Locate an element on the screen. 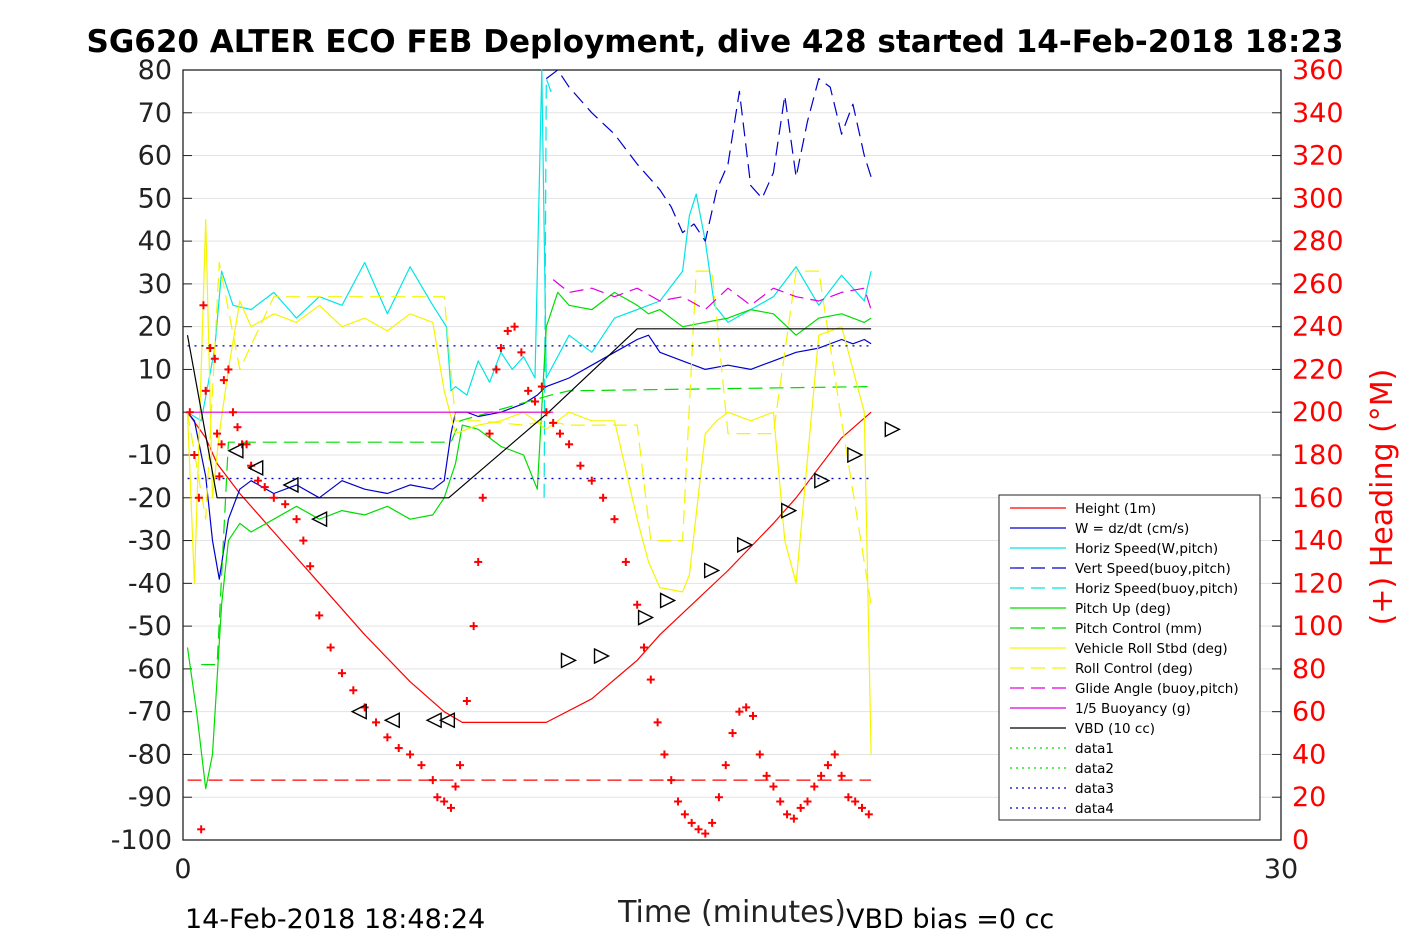  right-tick-label: 340 is located at coordinates (1318, 113).